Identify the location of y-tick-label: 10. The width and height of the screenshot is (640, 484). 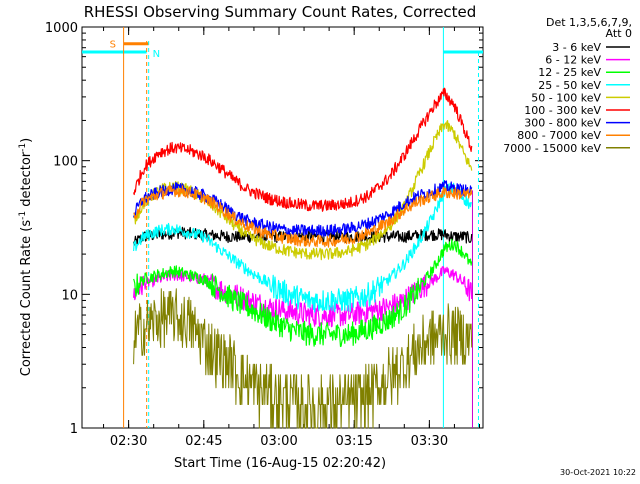
(69, 295).